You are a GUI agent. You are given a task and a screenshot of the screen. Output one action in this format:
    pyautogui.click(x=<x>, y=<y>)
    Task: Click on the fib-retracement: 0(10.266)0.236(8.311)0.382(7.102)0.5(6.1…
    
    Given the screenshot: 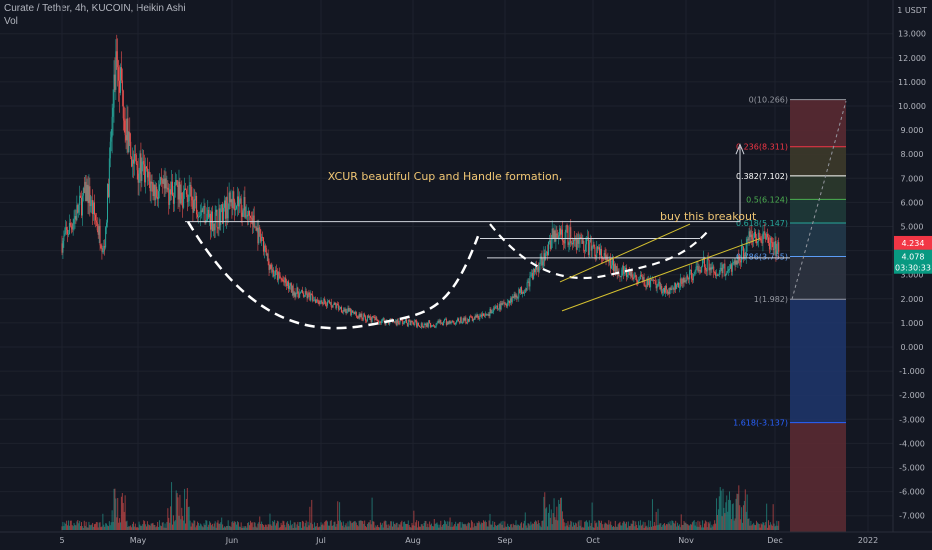 What is the action you would take?
    pyautogui.click(x=790, y=314)
    